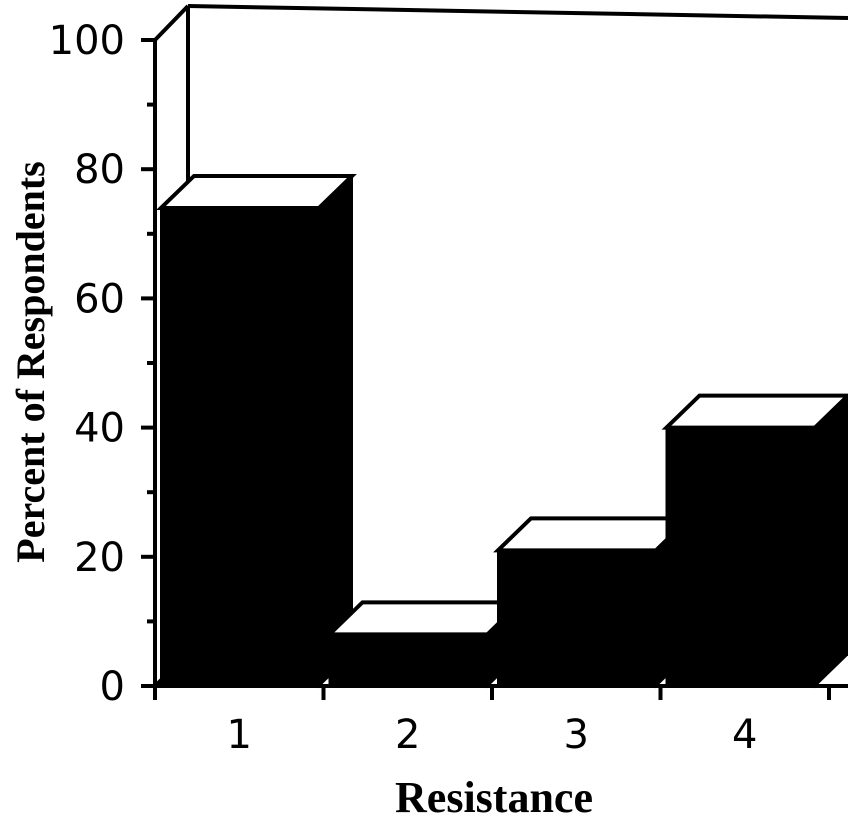 The image size is (848, 830). I want to click on y-tick-label-60: 60, so click(99, 299).